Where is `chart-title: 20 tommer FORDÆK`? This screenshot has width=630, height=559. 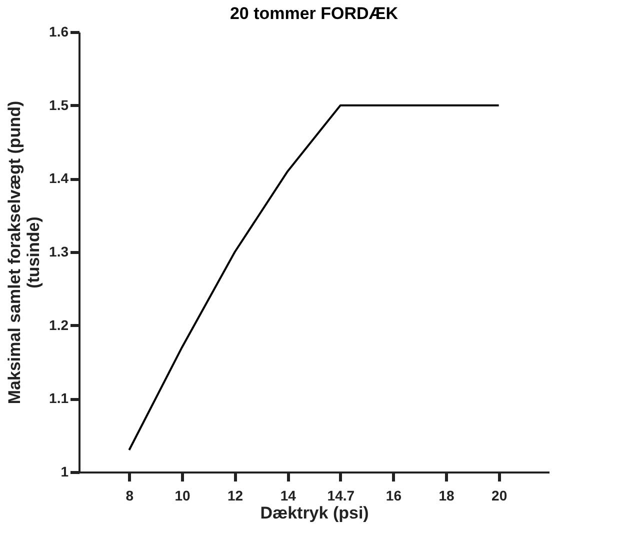
chart-title: 20 tommer FORDÆK is located at coordinates (314, 13).